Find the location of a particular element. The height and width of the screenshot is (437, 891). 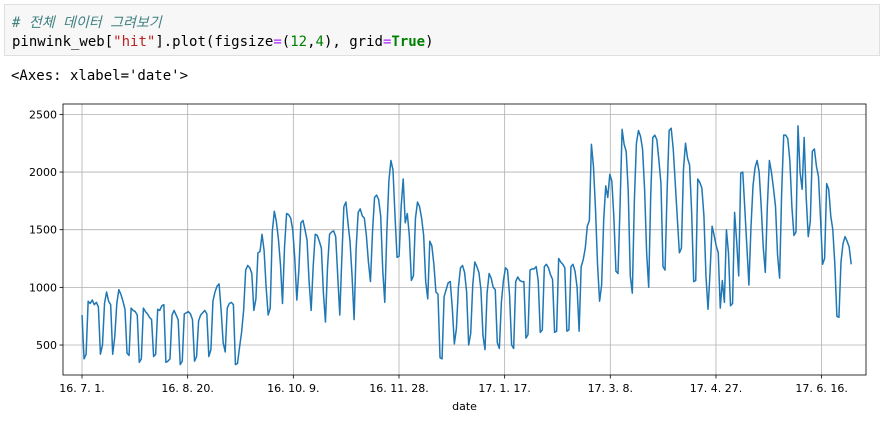

x-axis-label: date is located at coordinates (464, 406).